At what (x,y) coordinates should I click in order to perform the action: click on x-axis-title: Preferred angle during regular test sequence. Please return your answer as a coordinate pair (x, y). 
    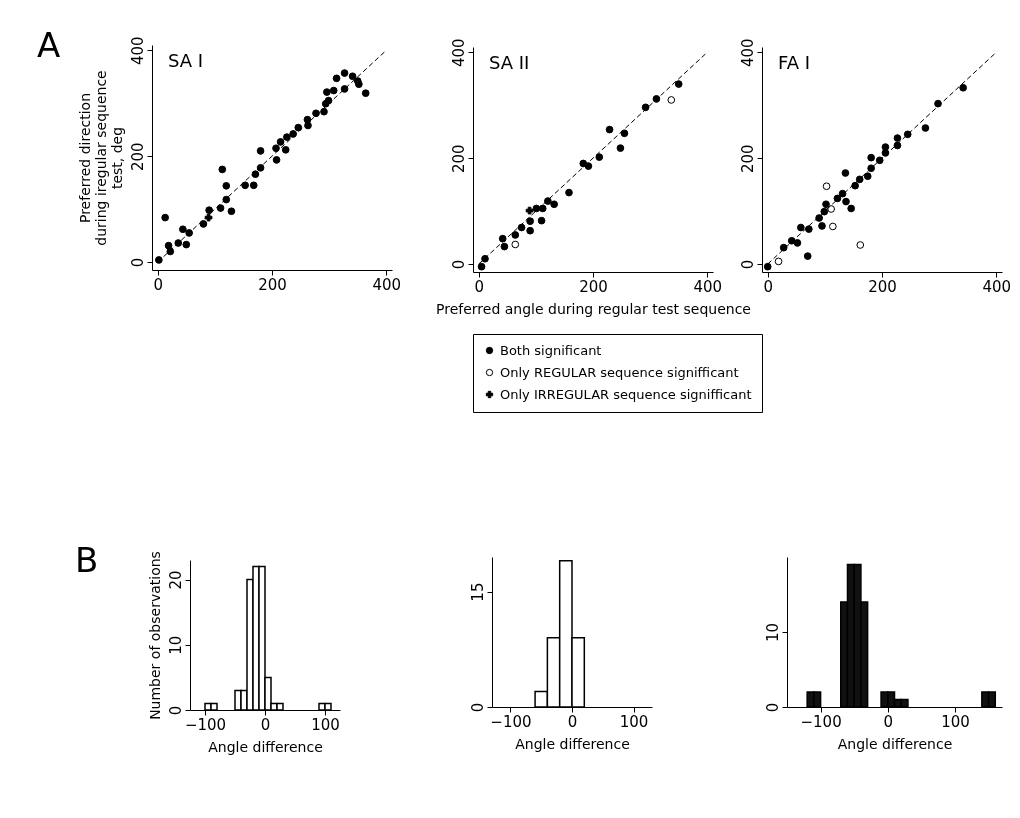
    Looking at the image, I should click on (593, 308).